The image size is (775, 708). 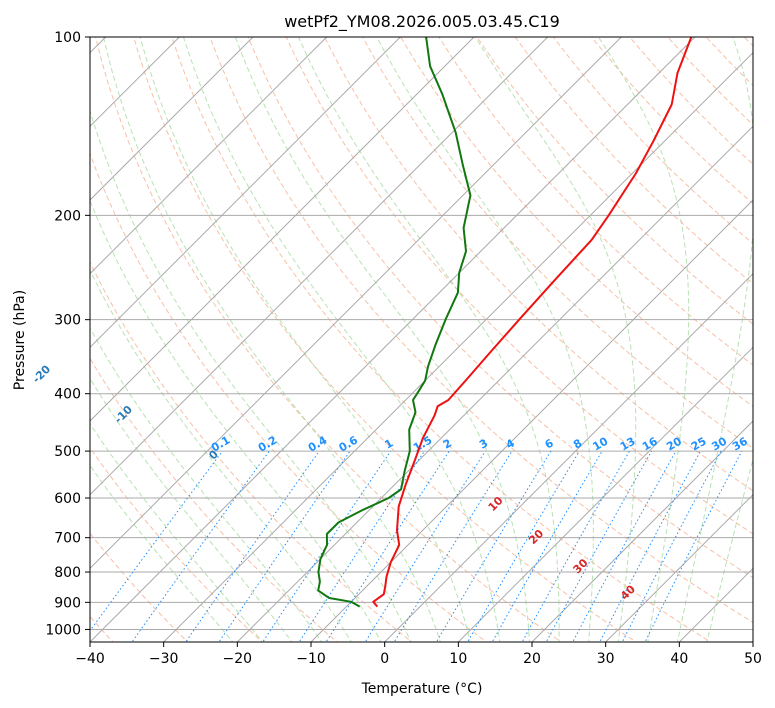 I want to click on x-tick-label: 50, so click(x=753, y=659).